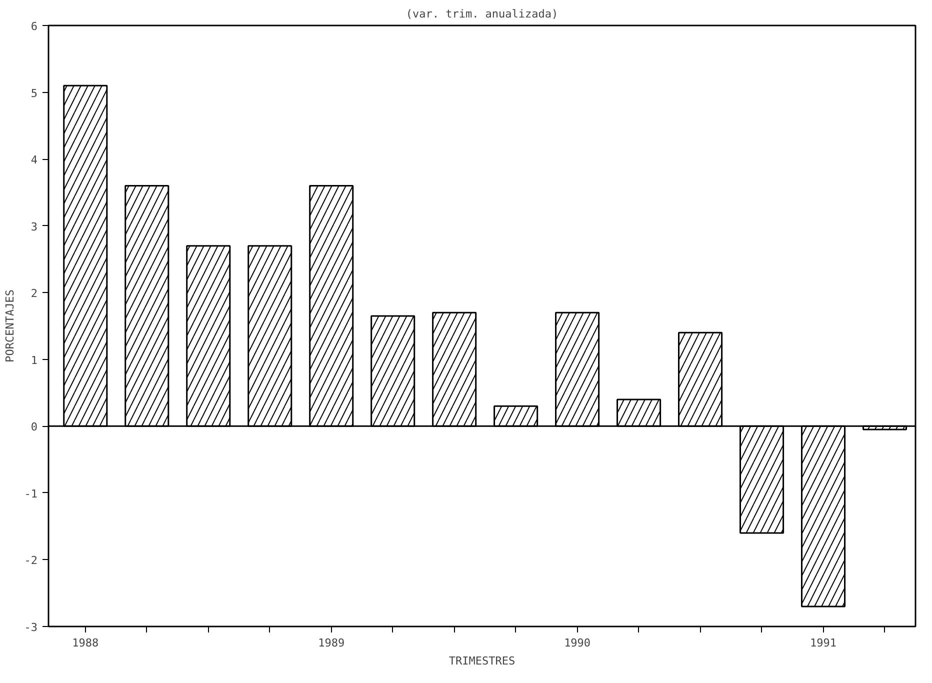 The width and height of the screenshot is (932, 683). I want to click on y-tick-label: 1, so click(34, 360).